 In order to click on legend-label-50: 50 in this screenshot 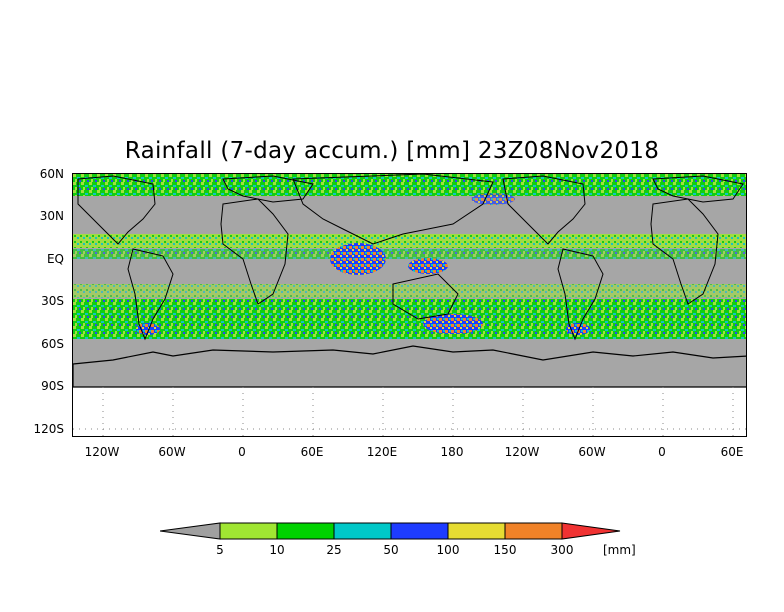, I will do `click(391, 550)`.